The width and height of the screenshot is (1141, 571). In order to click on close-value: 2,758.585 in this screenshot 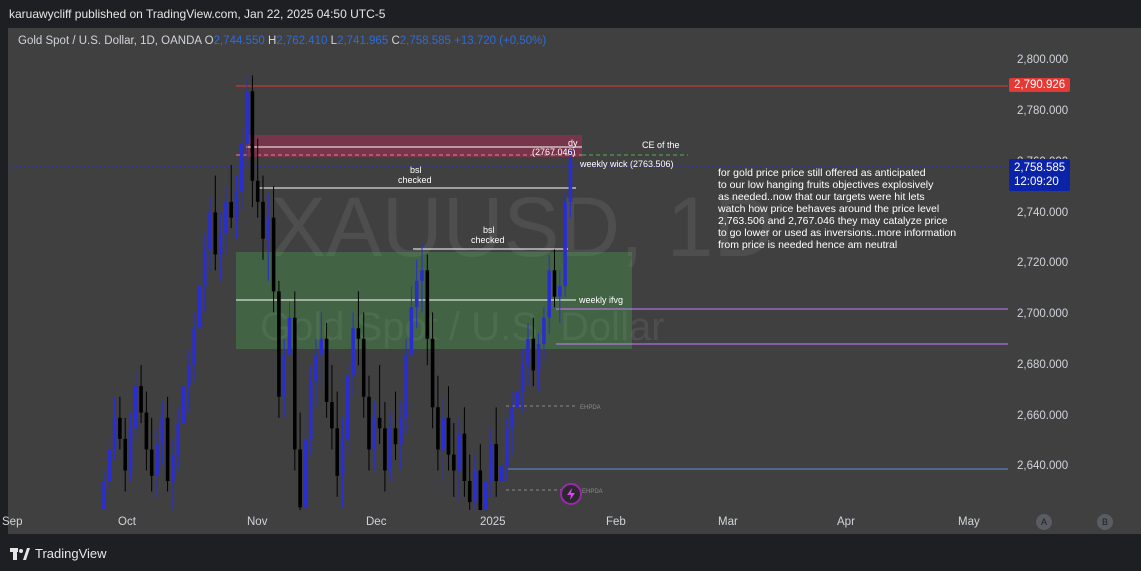, I will do `click(425, 41)`.